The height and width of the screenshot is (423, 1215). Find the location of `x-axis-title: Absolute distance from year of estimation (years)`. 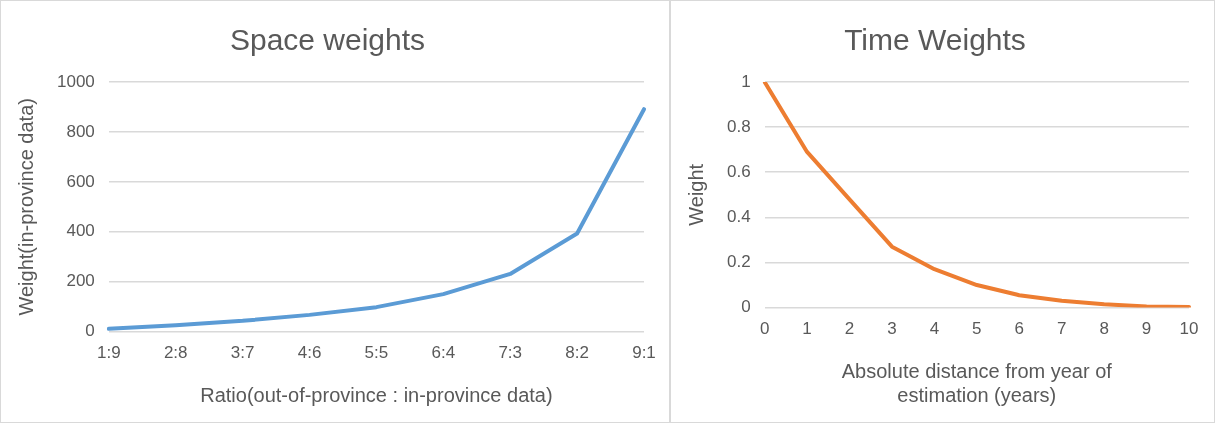

x-axis-title: Absolute distance from year of estimation (years) is located at coordinates (977, 382).